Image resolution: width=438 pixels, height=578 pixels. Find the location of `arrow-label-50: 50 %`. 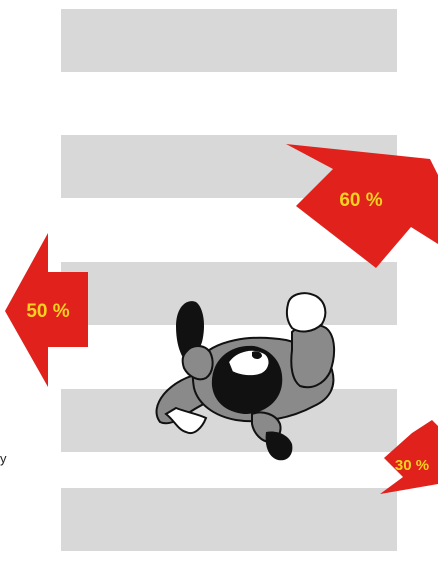

arrow-label-50: 50 % is located at coordinates (47, 311).